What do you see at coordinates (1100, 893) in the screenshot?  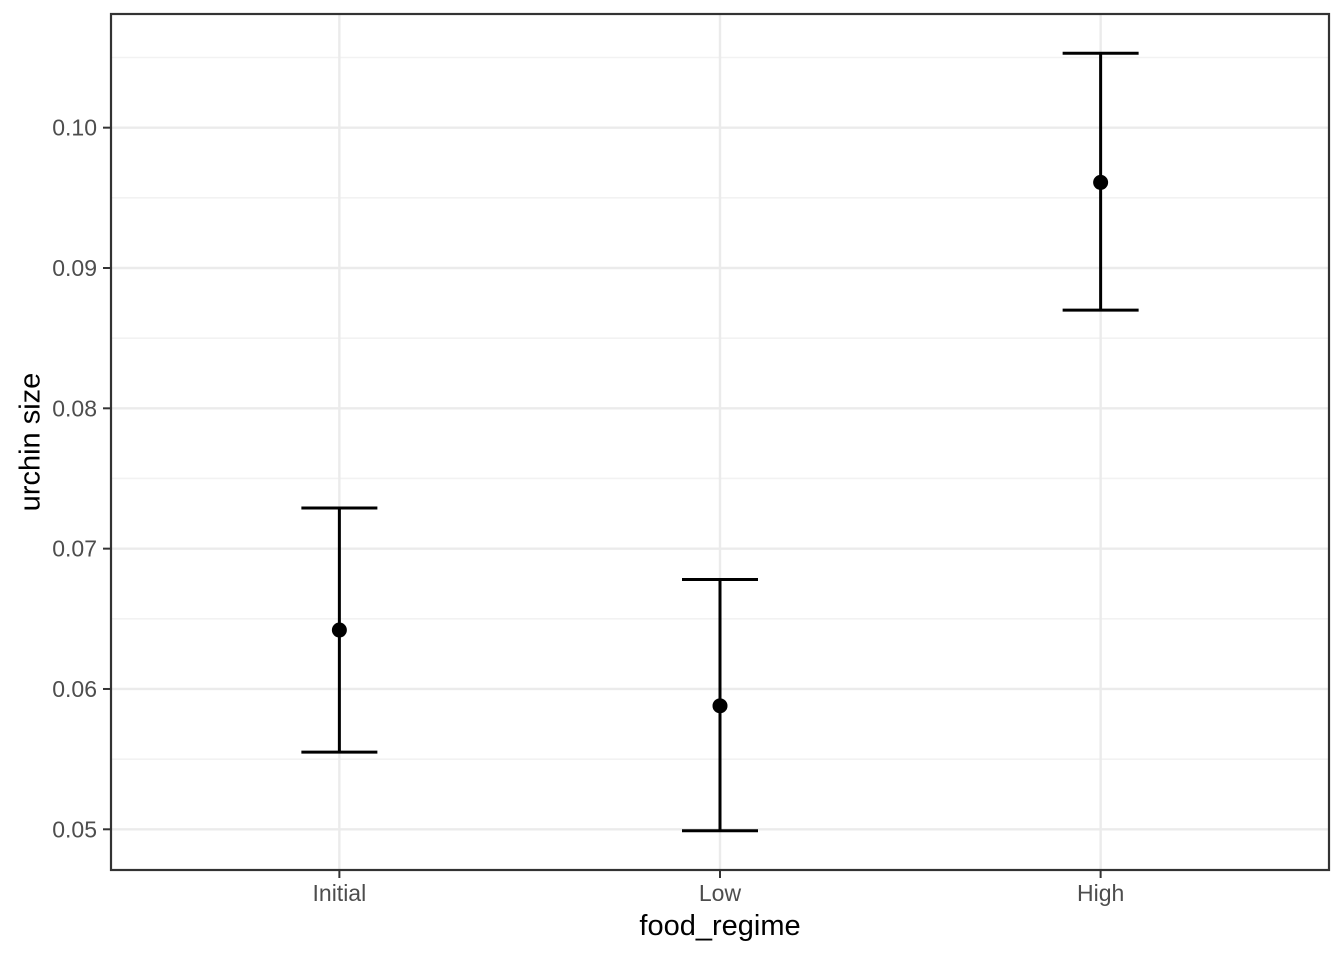 I see `x-tick-label: High` at bounding box center [1100, 893].